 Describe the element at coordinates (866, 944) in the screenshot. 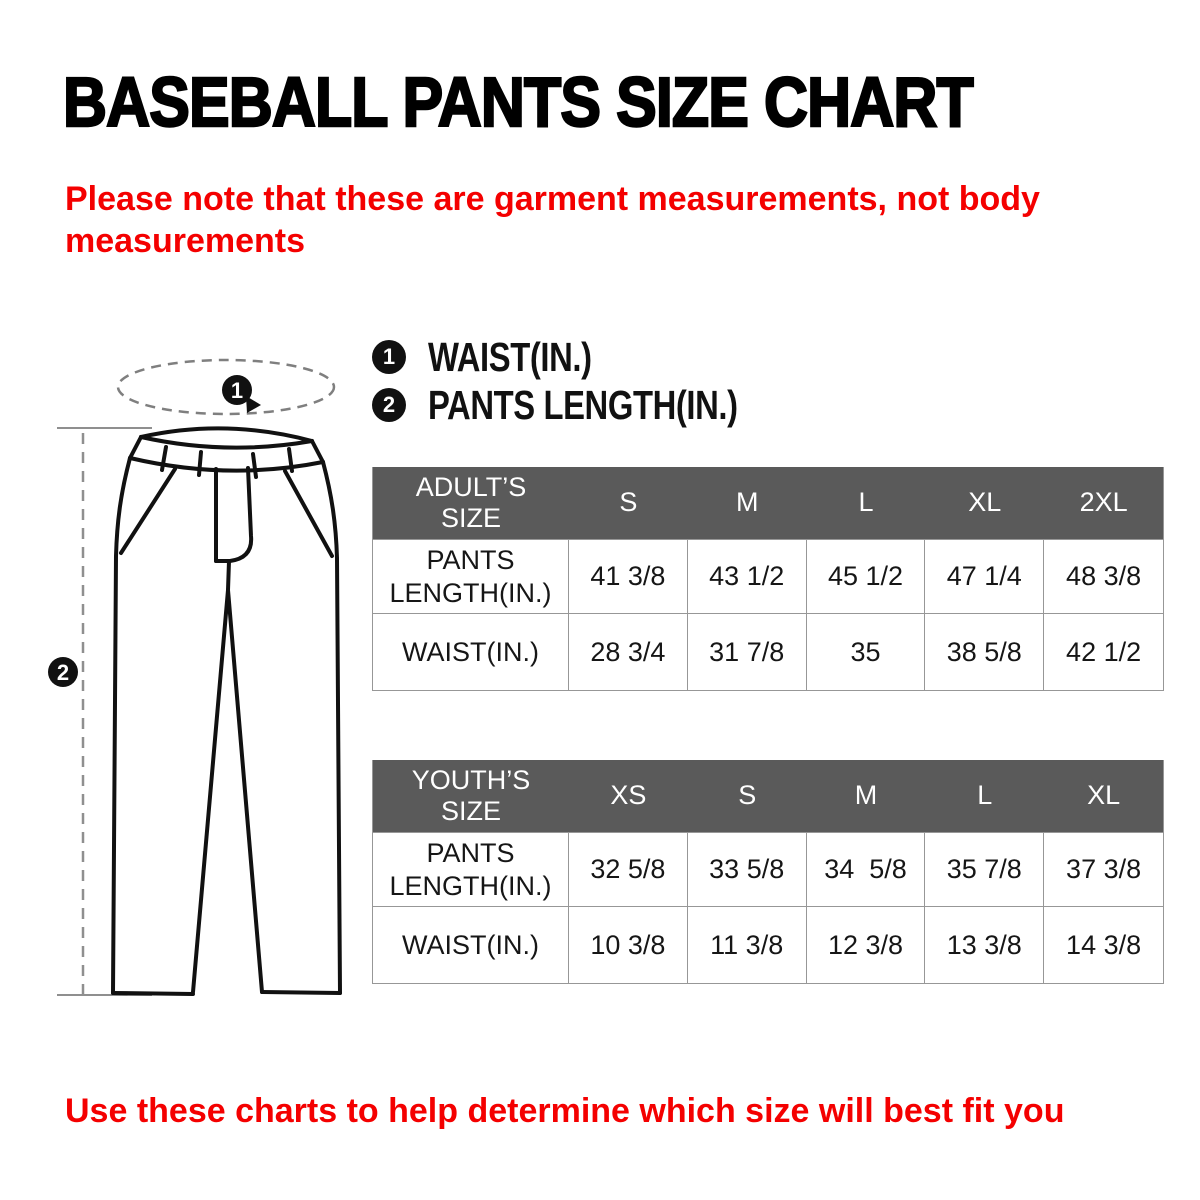

I see `youths-row1-cell3: 12 3/8` at that location.